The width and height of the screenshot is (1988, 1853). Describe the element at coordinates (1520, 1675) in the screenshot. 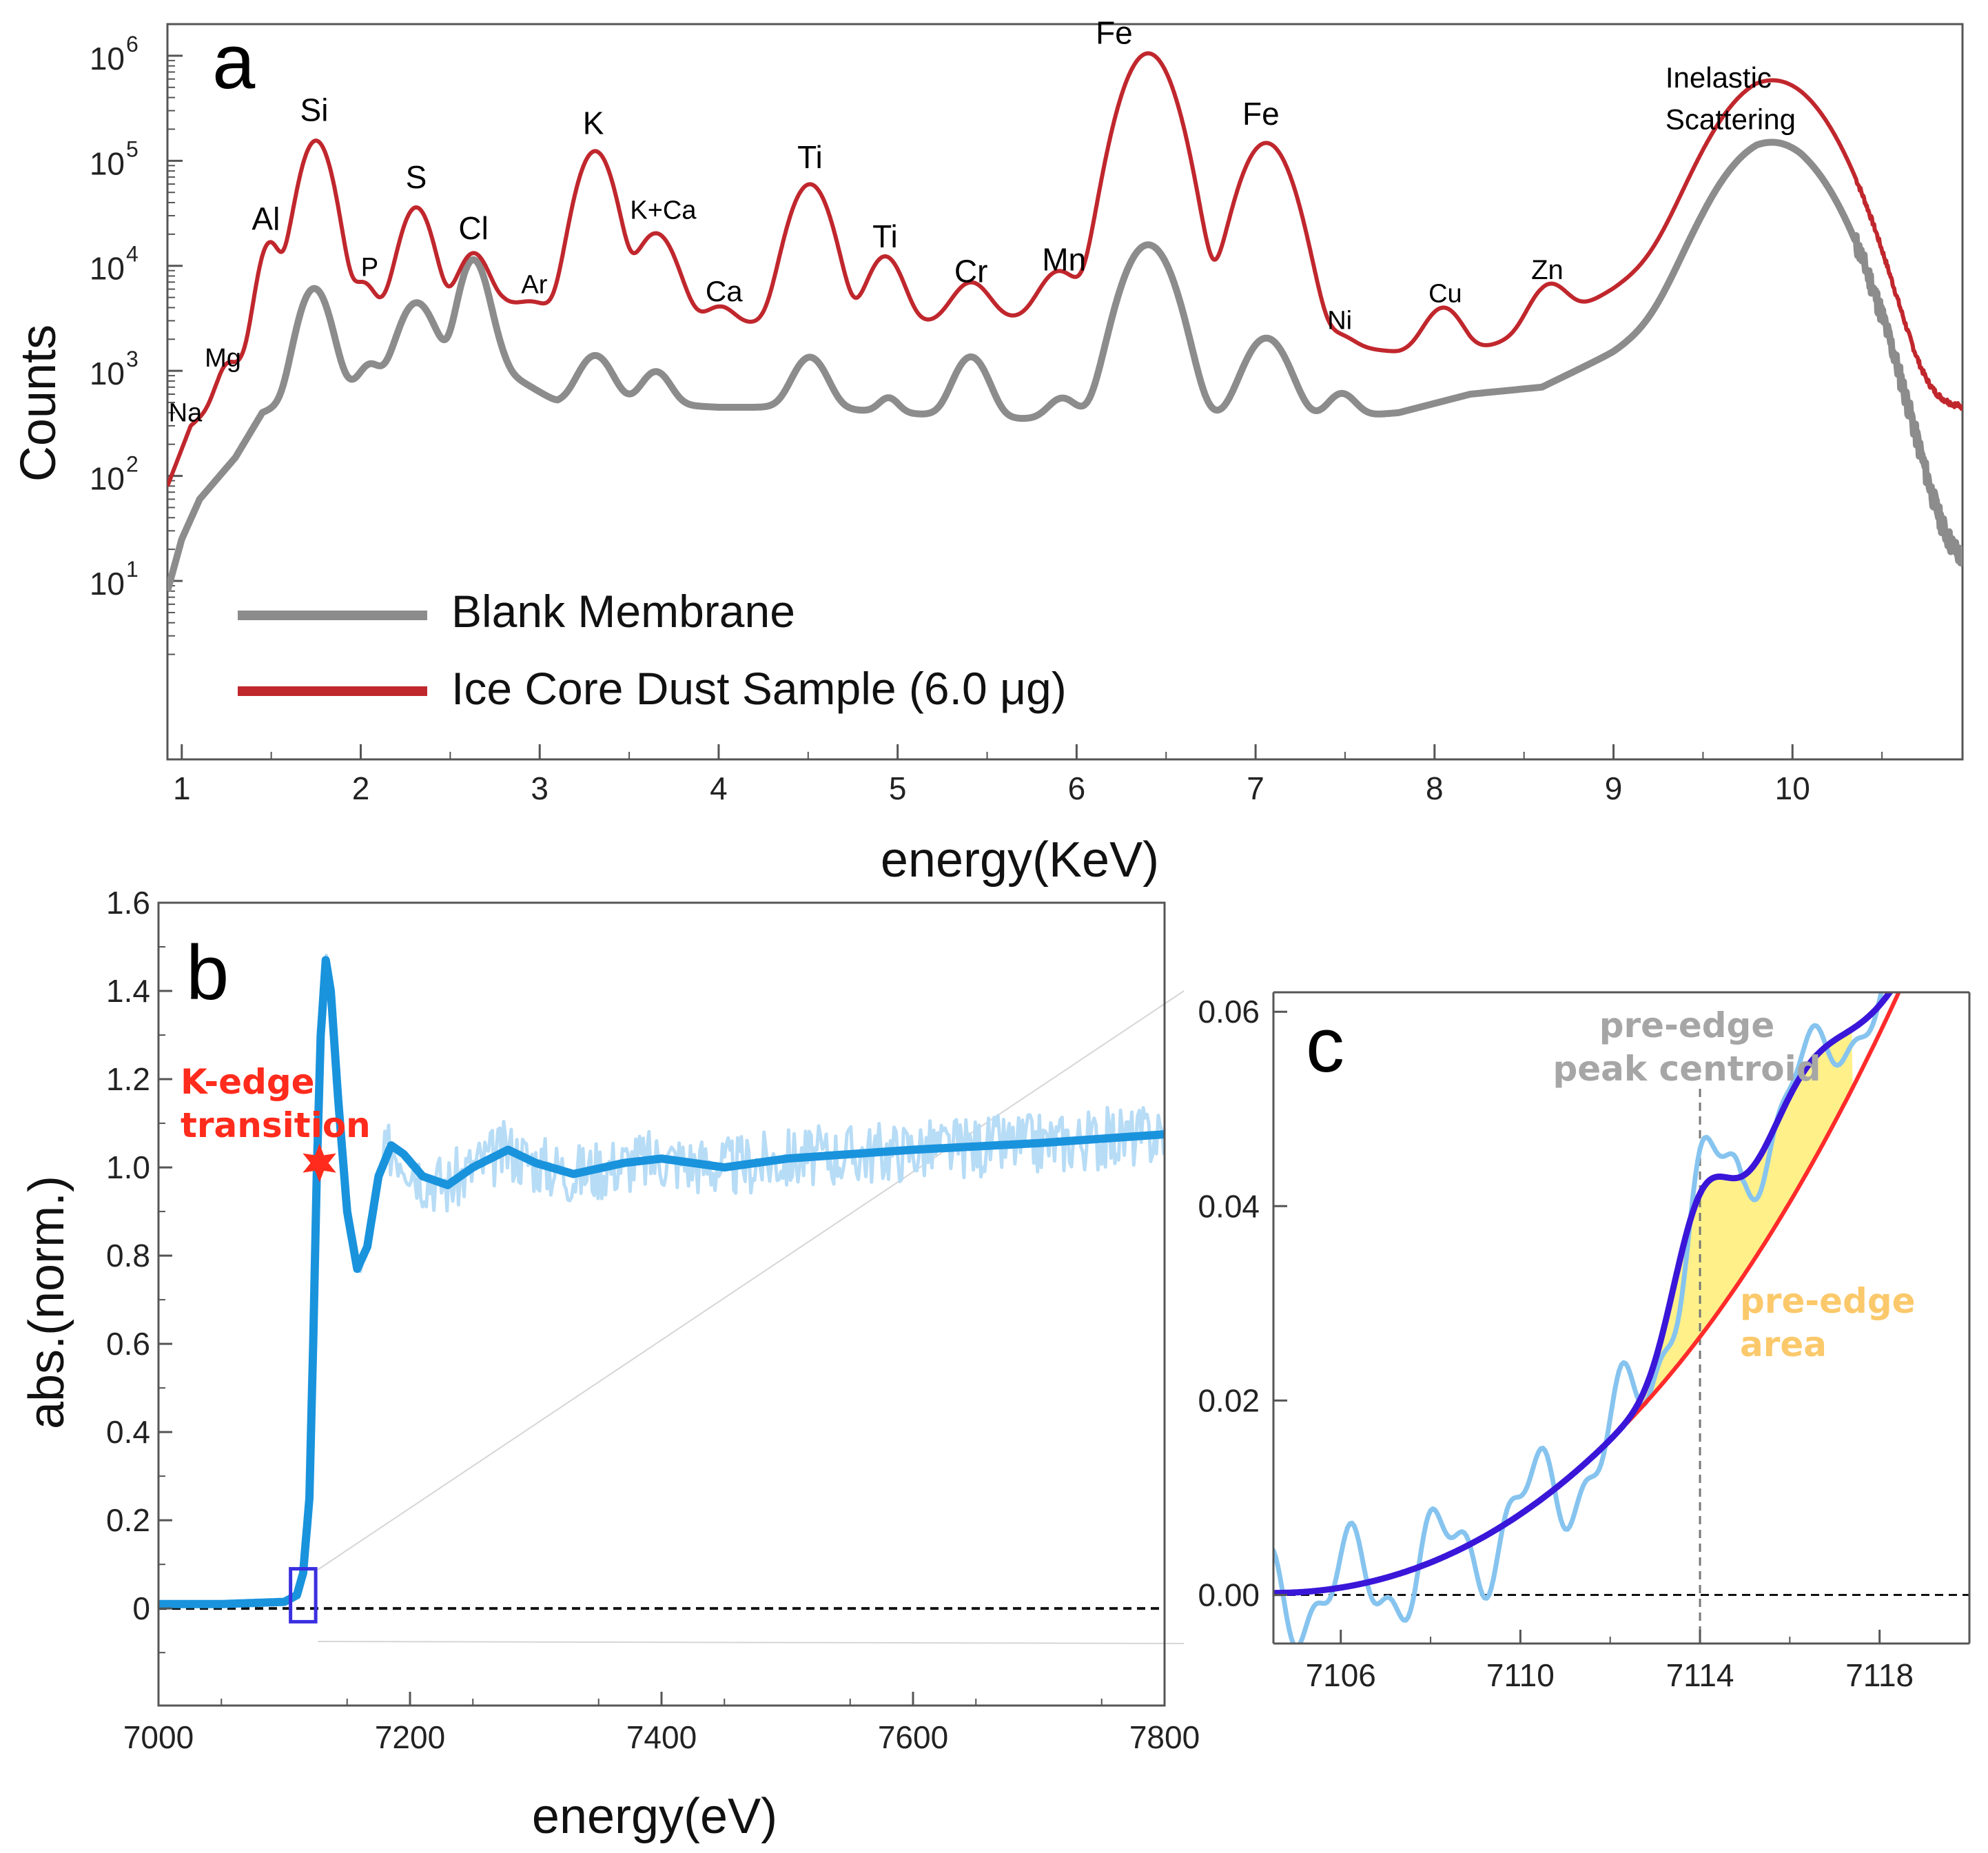

I see `c-xtick-label: 7110` at that location.